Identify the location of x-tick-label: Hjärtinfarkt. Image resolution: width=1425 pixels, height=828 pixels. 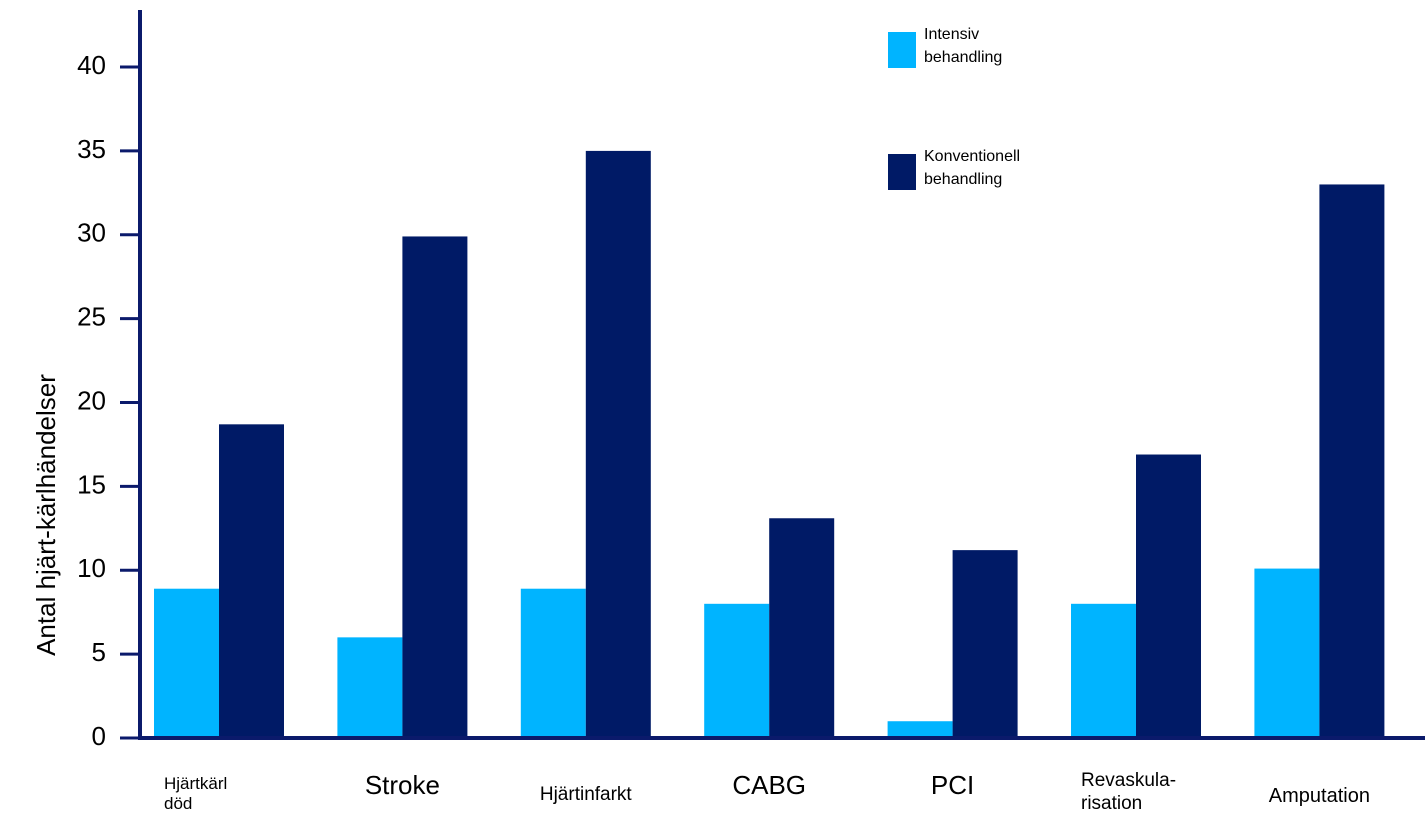
(585, 794).